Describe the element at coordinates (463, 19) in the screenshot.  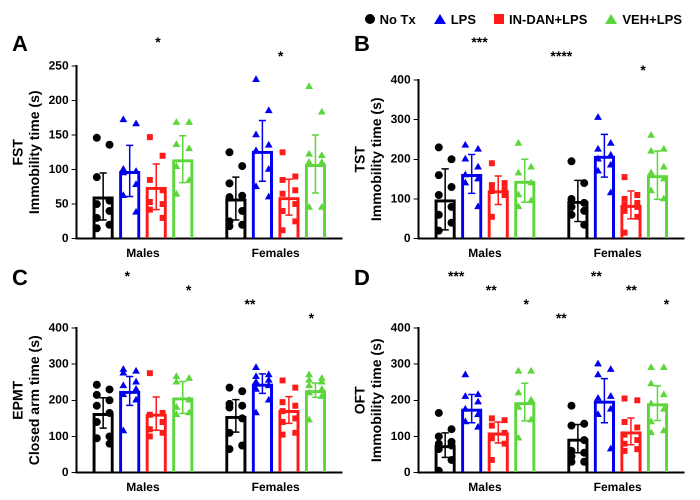
I see `legend-label: LPS` at that location.